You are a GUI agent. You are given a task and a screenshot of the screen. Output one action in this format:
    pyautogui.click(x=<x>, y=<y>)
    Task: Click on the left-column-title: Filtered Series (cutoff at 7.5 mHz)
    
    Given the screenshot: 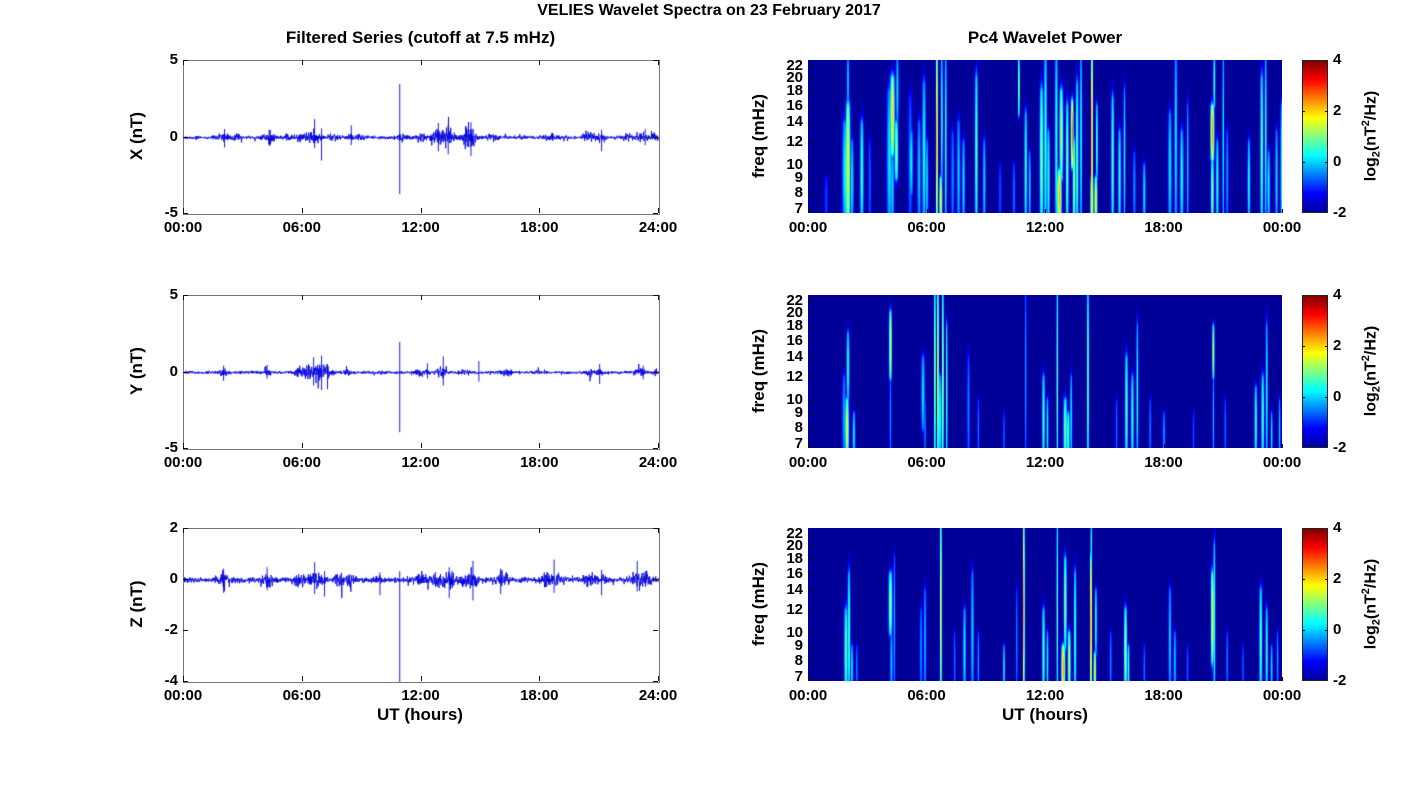 What is the action you would take?
    pyautogui.click(x=420, y=37)
    